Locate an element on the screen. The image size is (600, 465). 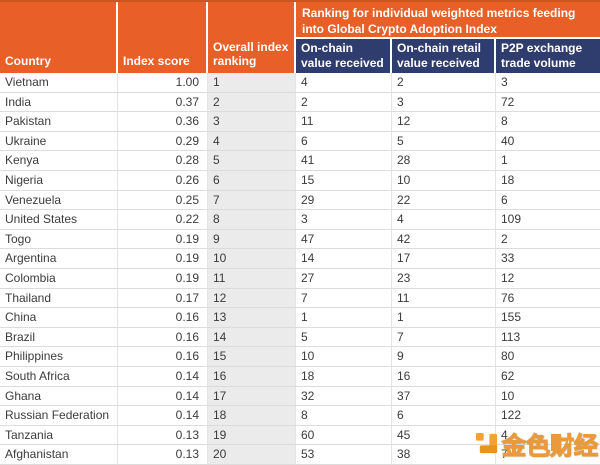
cell-country: Argentina is located at coordinates (59, 259).